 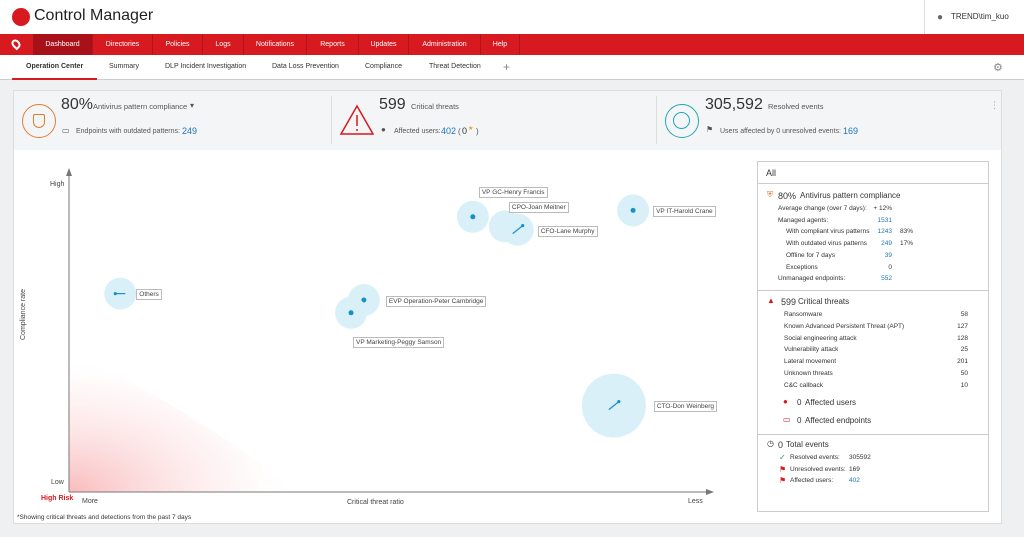 What do you see at coordinates (860, 457) in the screenshot?
I see `event-row-value: 305592` at bounding box center [860, 457].